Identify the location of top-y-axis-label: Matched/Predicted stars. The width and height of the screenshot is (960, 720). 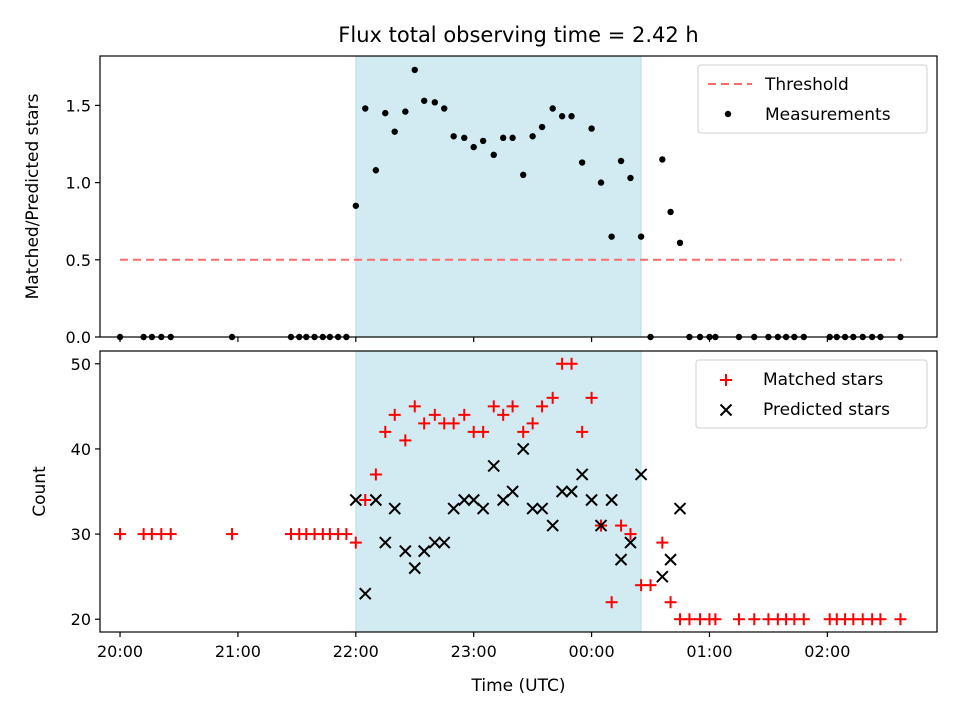
(33, 196).